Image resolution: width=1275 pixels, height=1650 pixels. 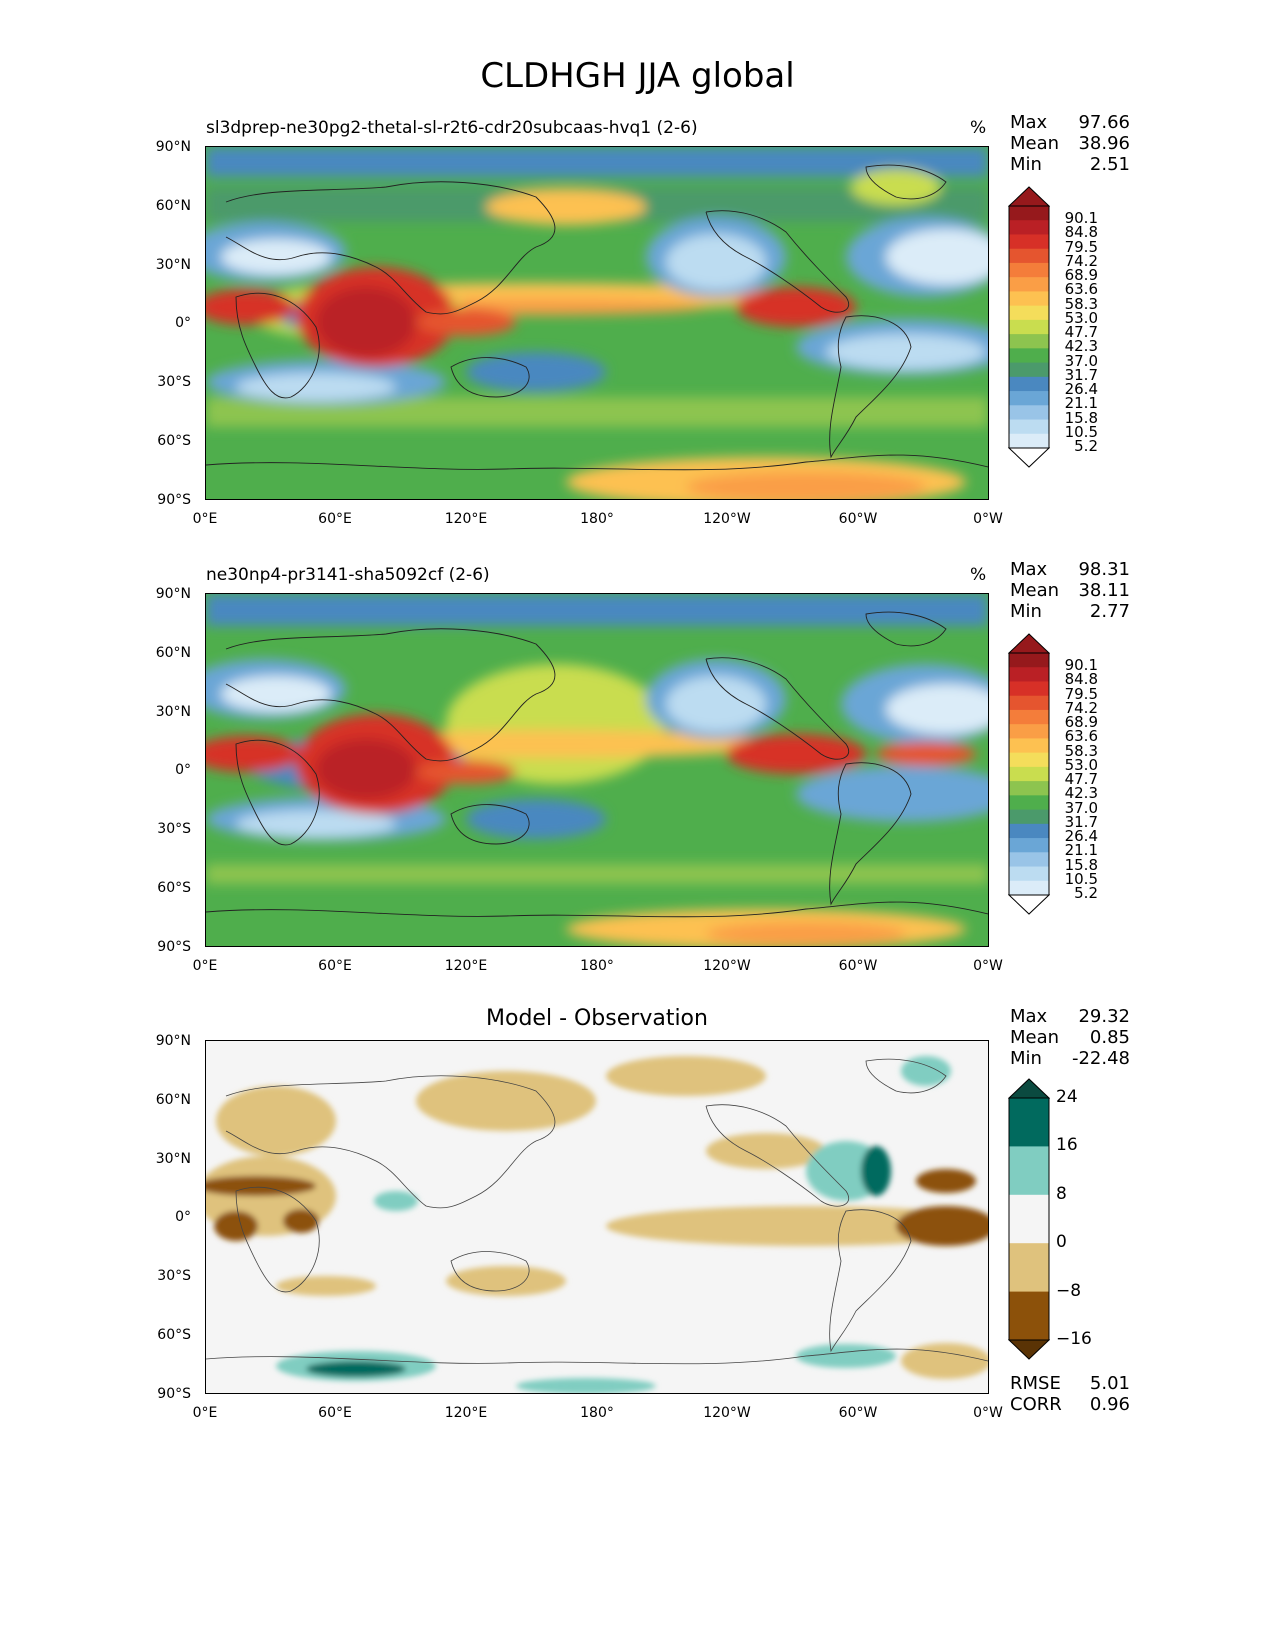 What do you see at coordinates (727, 966) in the screenshot?
I see `panel2-xtick-120w: 120°W` at bounding box center [727, 966].